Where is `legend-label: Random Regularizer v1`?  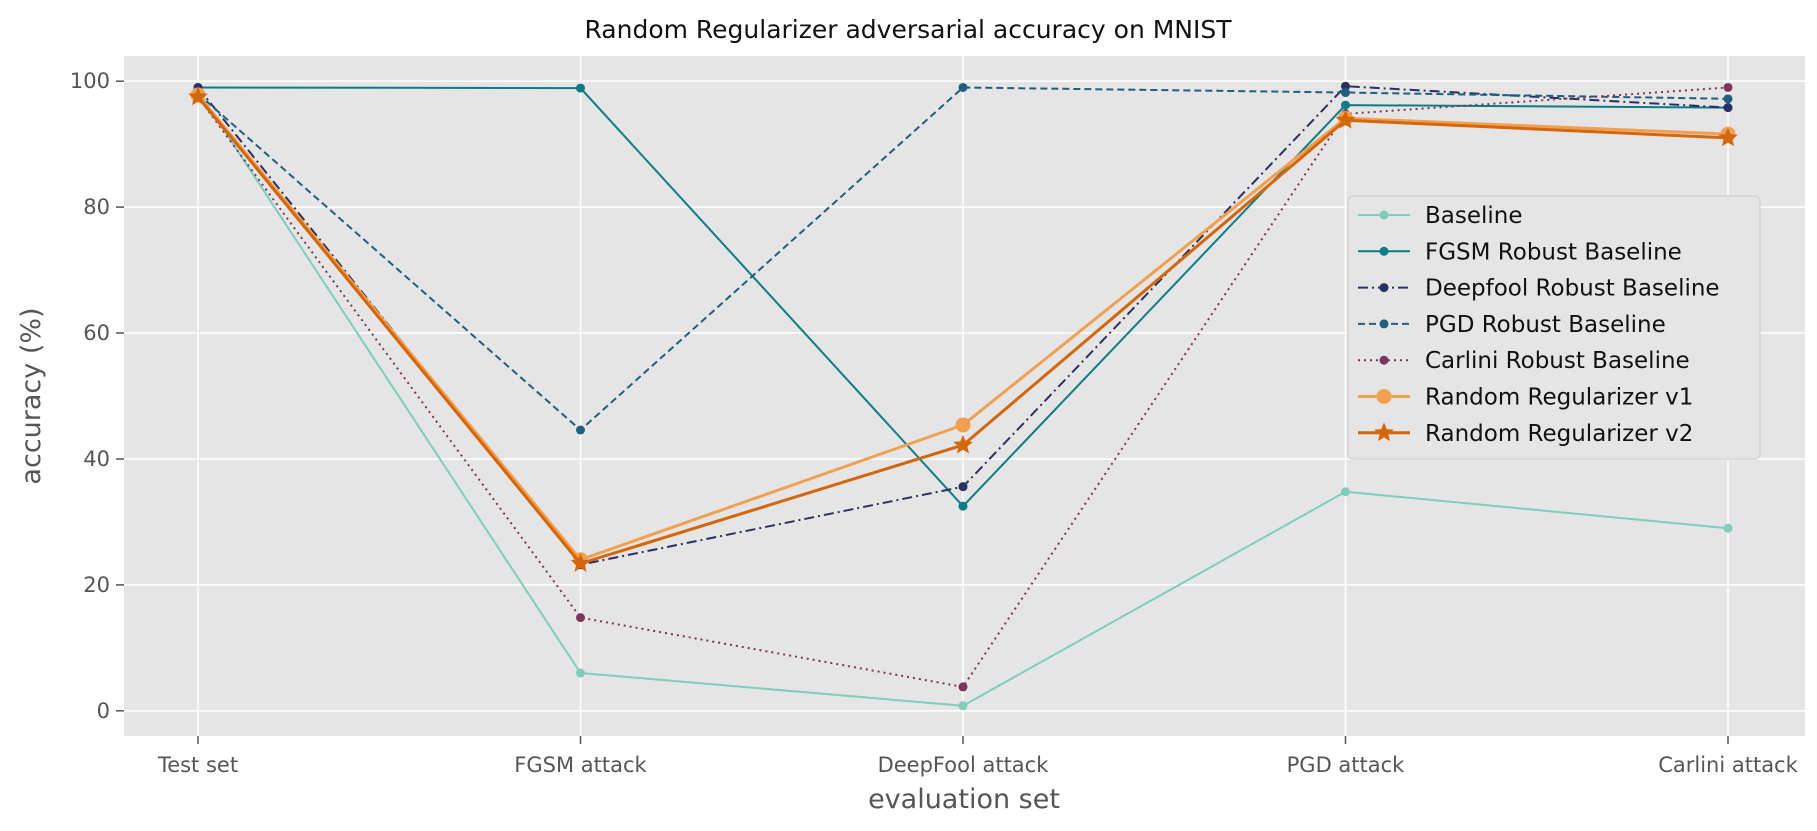
legend-label: Random Regularizer v1 is located at coordinates (1559, 398).